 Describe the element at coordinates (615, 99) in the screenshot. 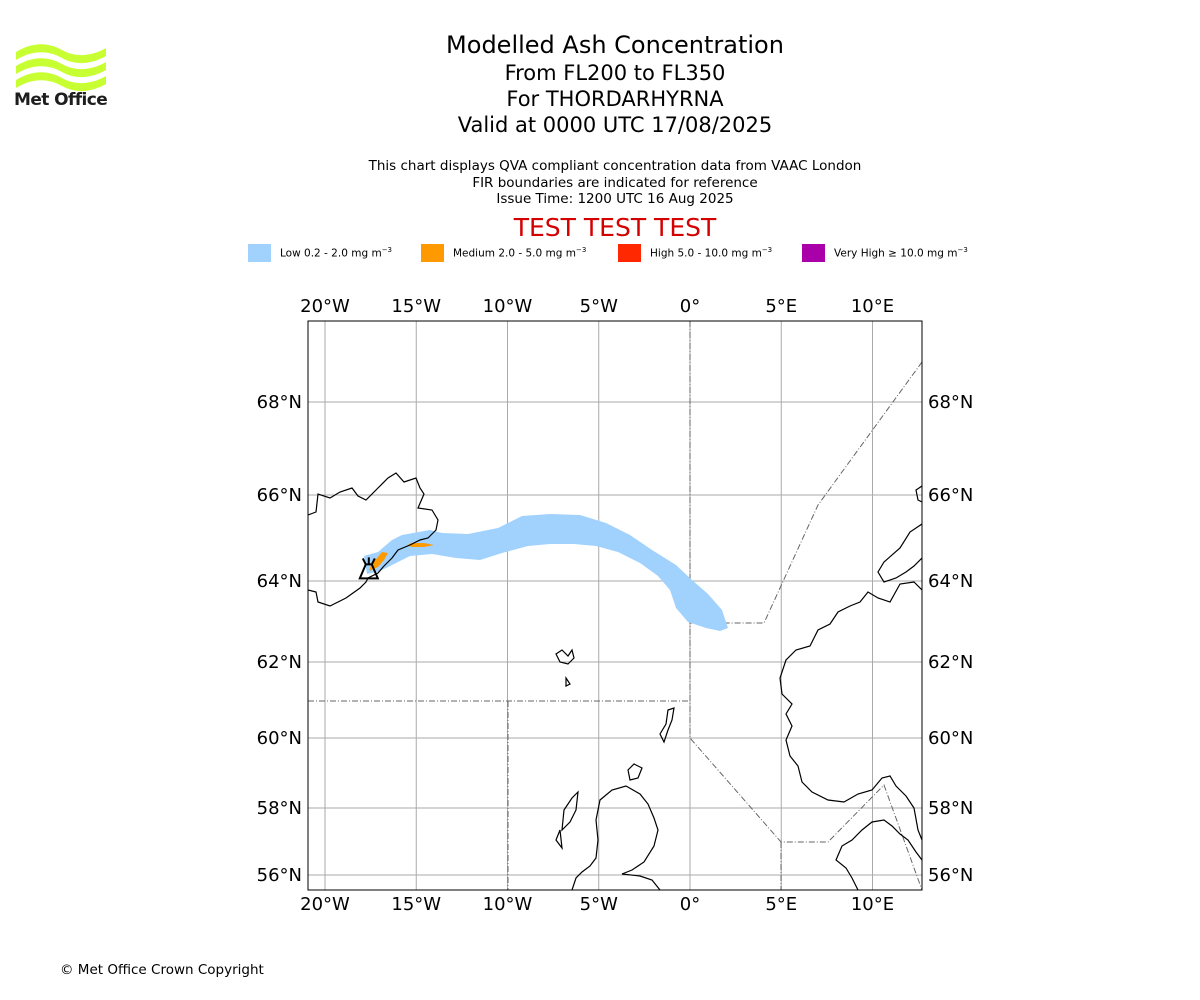

I see `title-line-3: For THORDARHYRNA` at that location.